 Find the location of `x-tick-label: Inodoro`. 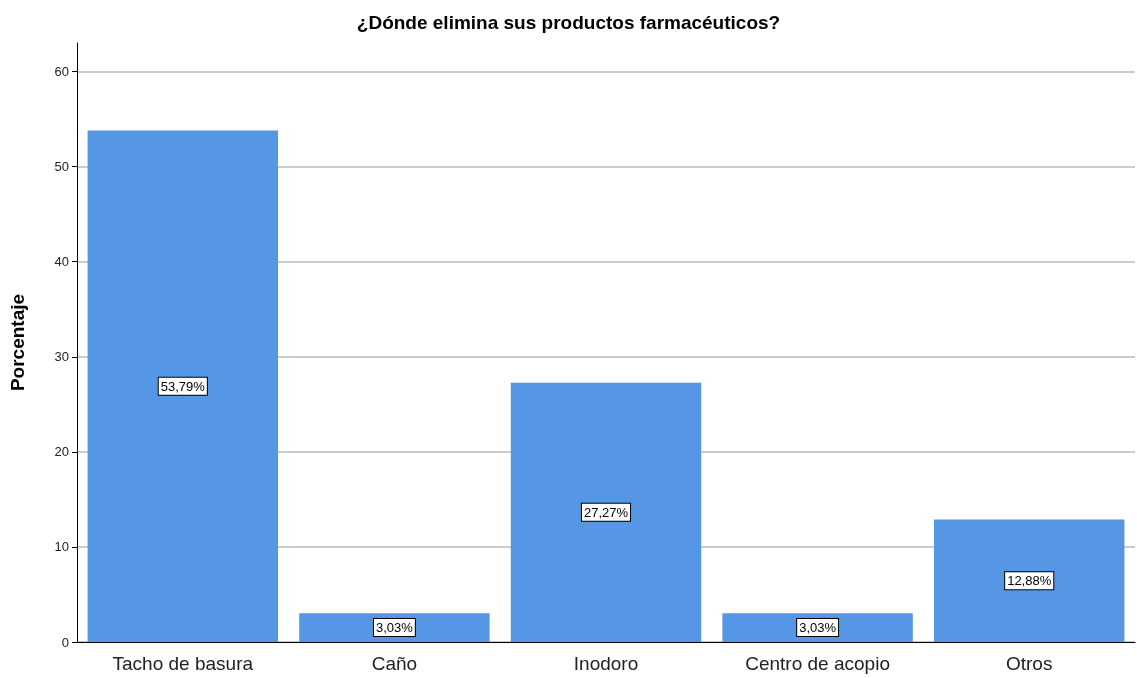

x-tick-label: Inodoro is located at coordinates (606, 663).